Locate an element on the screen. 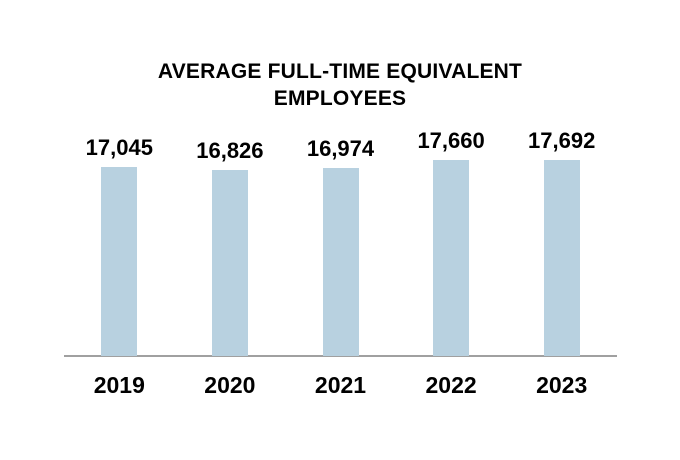  chart-title-line-1: AVERAGE FULL-TIME EQUIVALENT is located at coordinates (340, 71).